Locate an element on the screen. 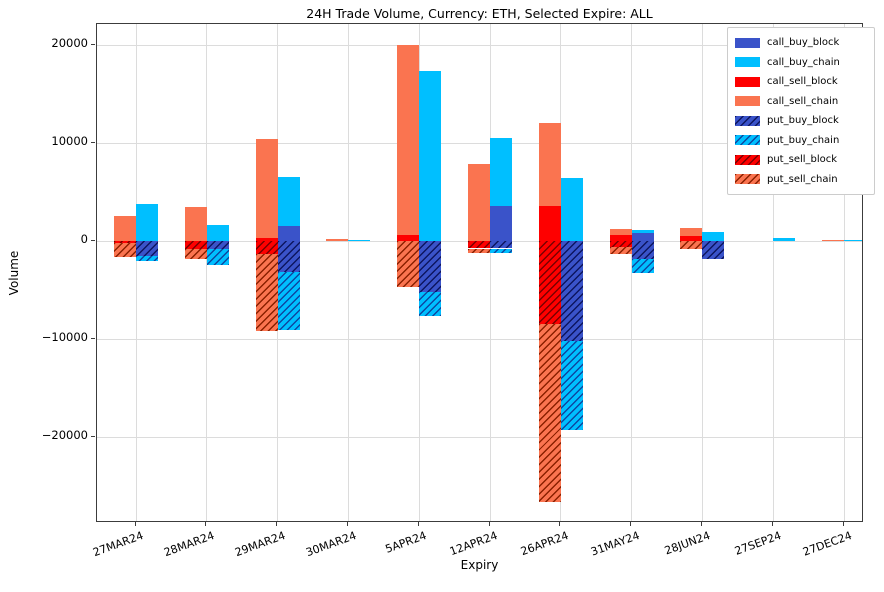 This screenshot has width=884, height=592. legend-label: put_sell_chain is located at coordinates (802, 179).